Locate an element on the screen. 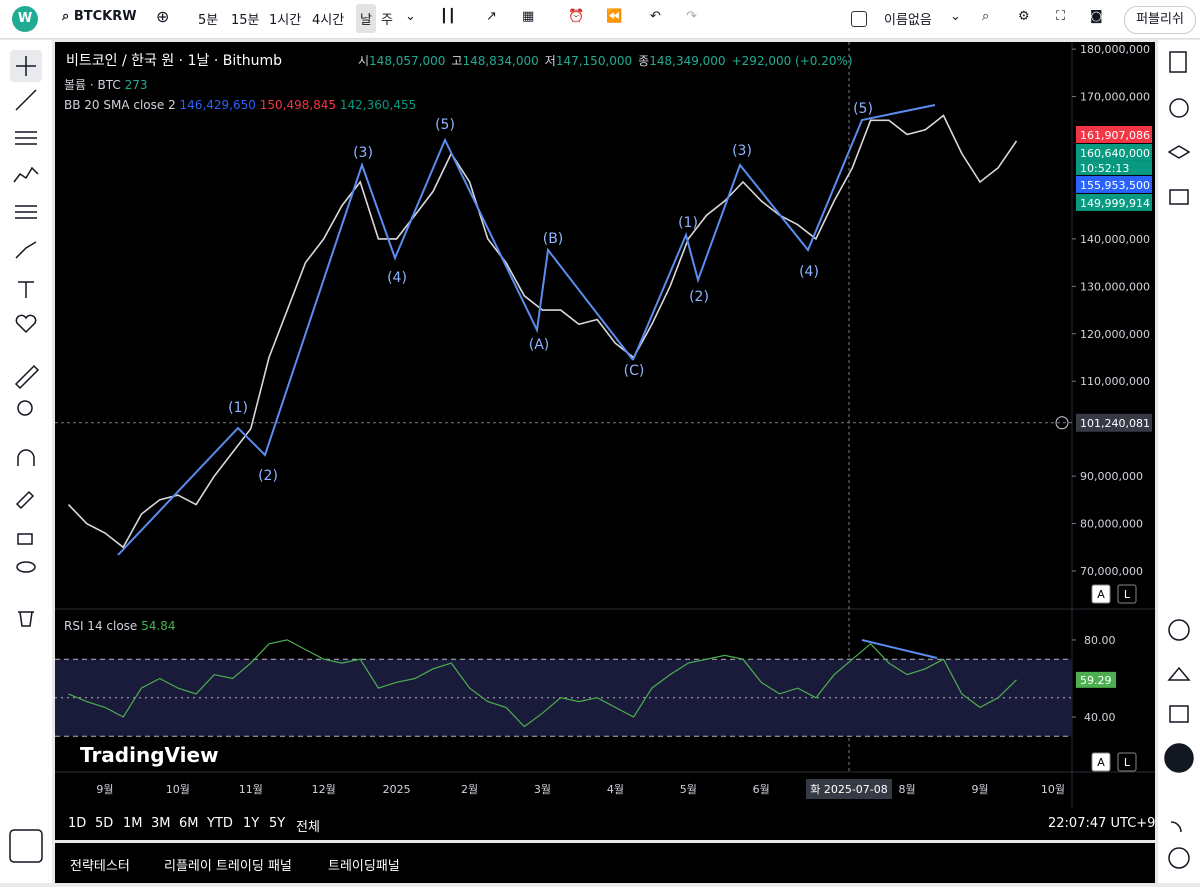 The height and width of the screenshot is (887, 1200). y-tick-label: 90,000,000 is located at coordinates (1111, 476).